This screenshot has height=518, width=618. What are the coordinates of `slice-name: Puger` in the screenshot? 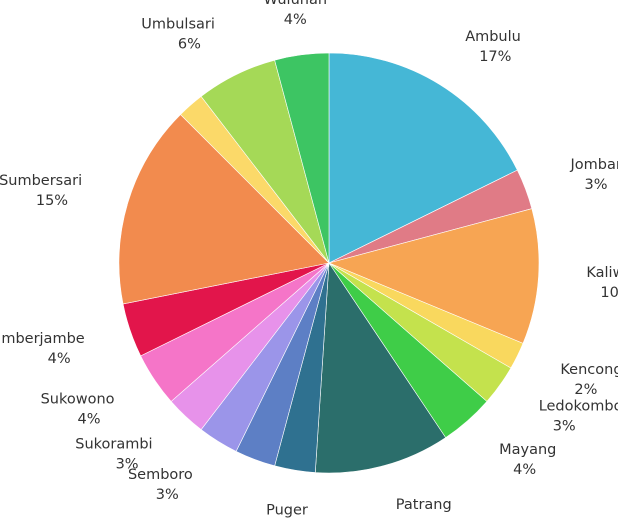 It's located at (287, 510).